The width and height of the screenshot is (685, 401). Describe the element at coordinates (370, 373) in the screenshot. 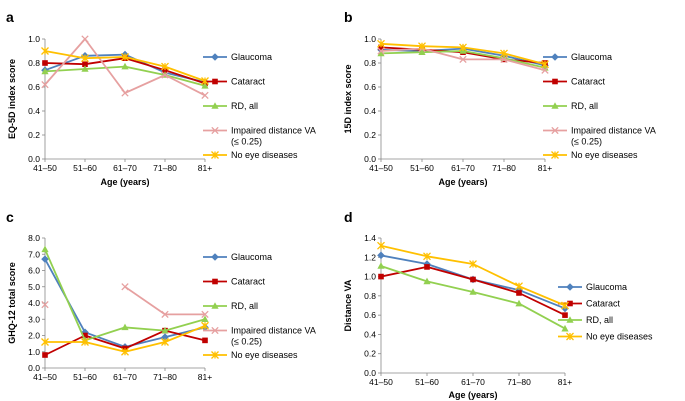

I see `panel-d-y-tick-label: 0.0` at that location.